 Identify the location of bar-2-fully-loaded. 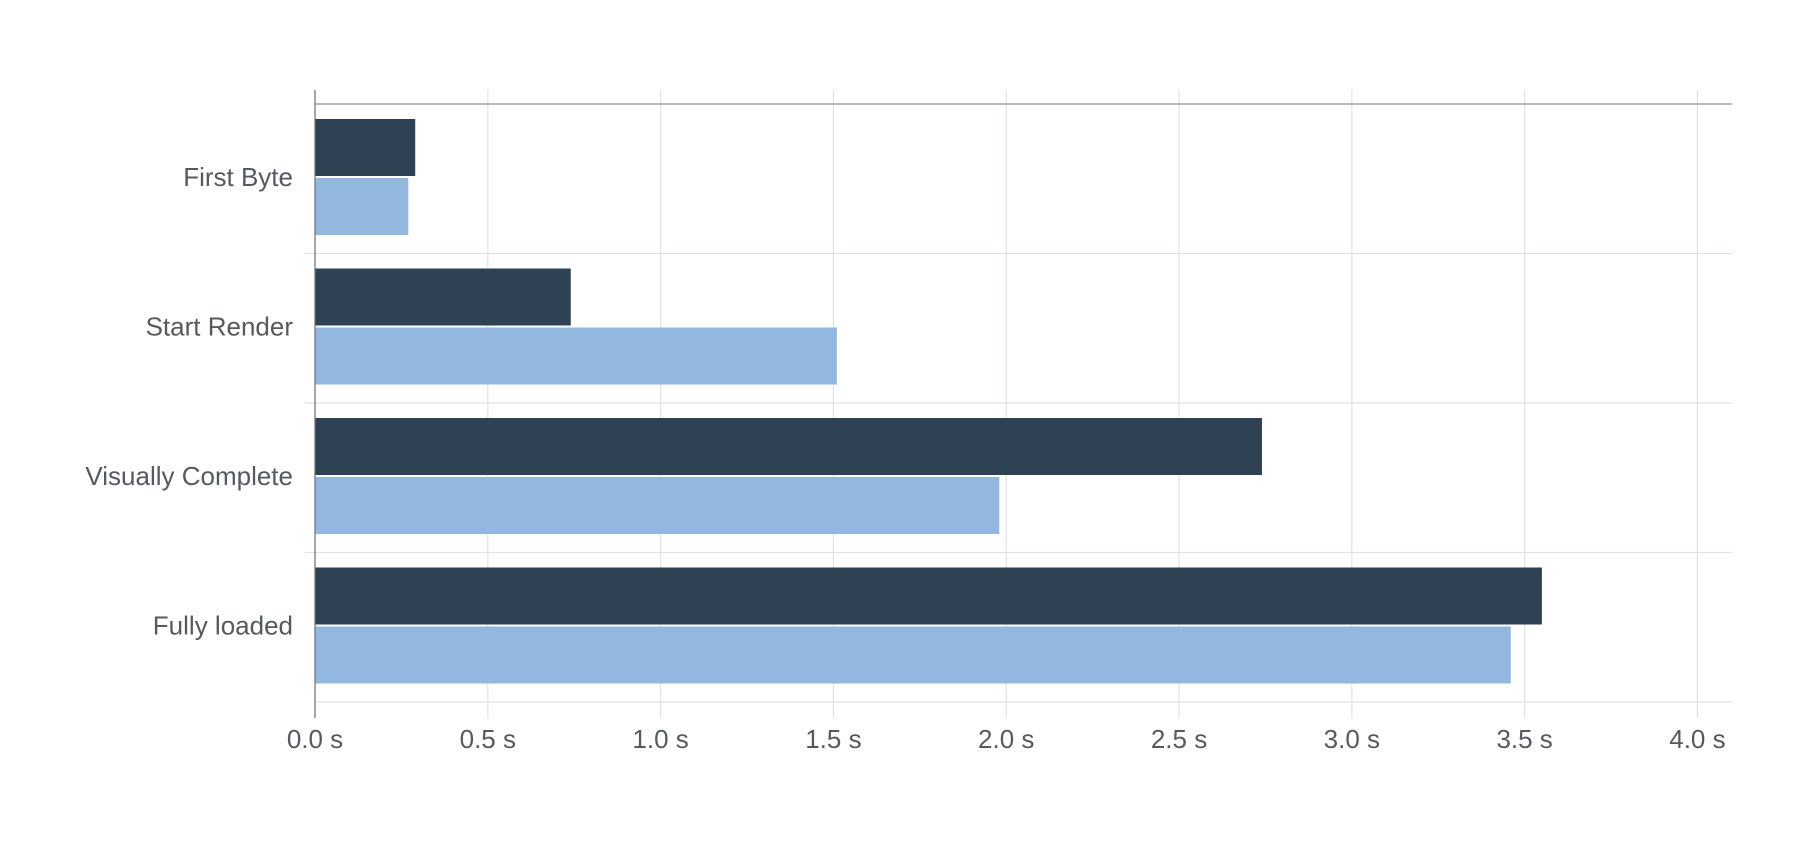
(913, 655).